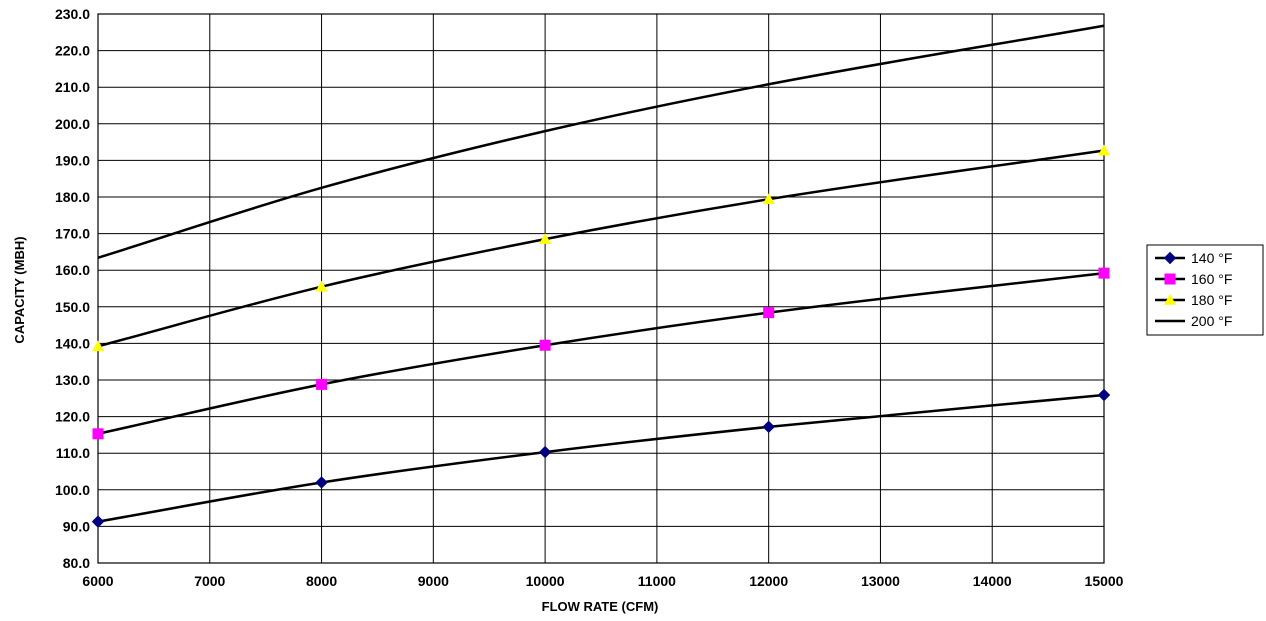 The image size is (1266, 621). Describe the element at coordinates (72, 380) in the screenshot. I see `y-tick-label: 130.0` at that location.